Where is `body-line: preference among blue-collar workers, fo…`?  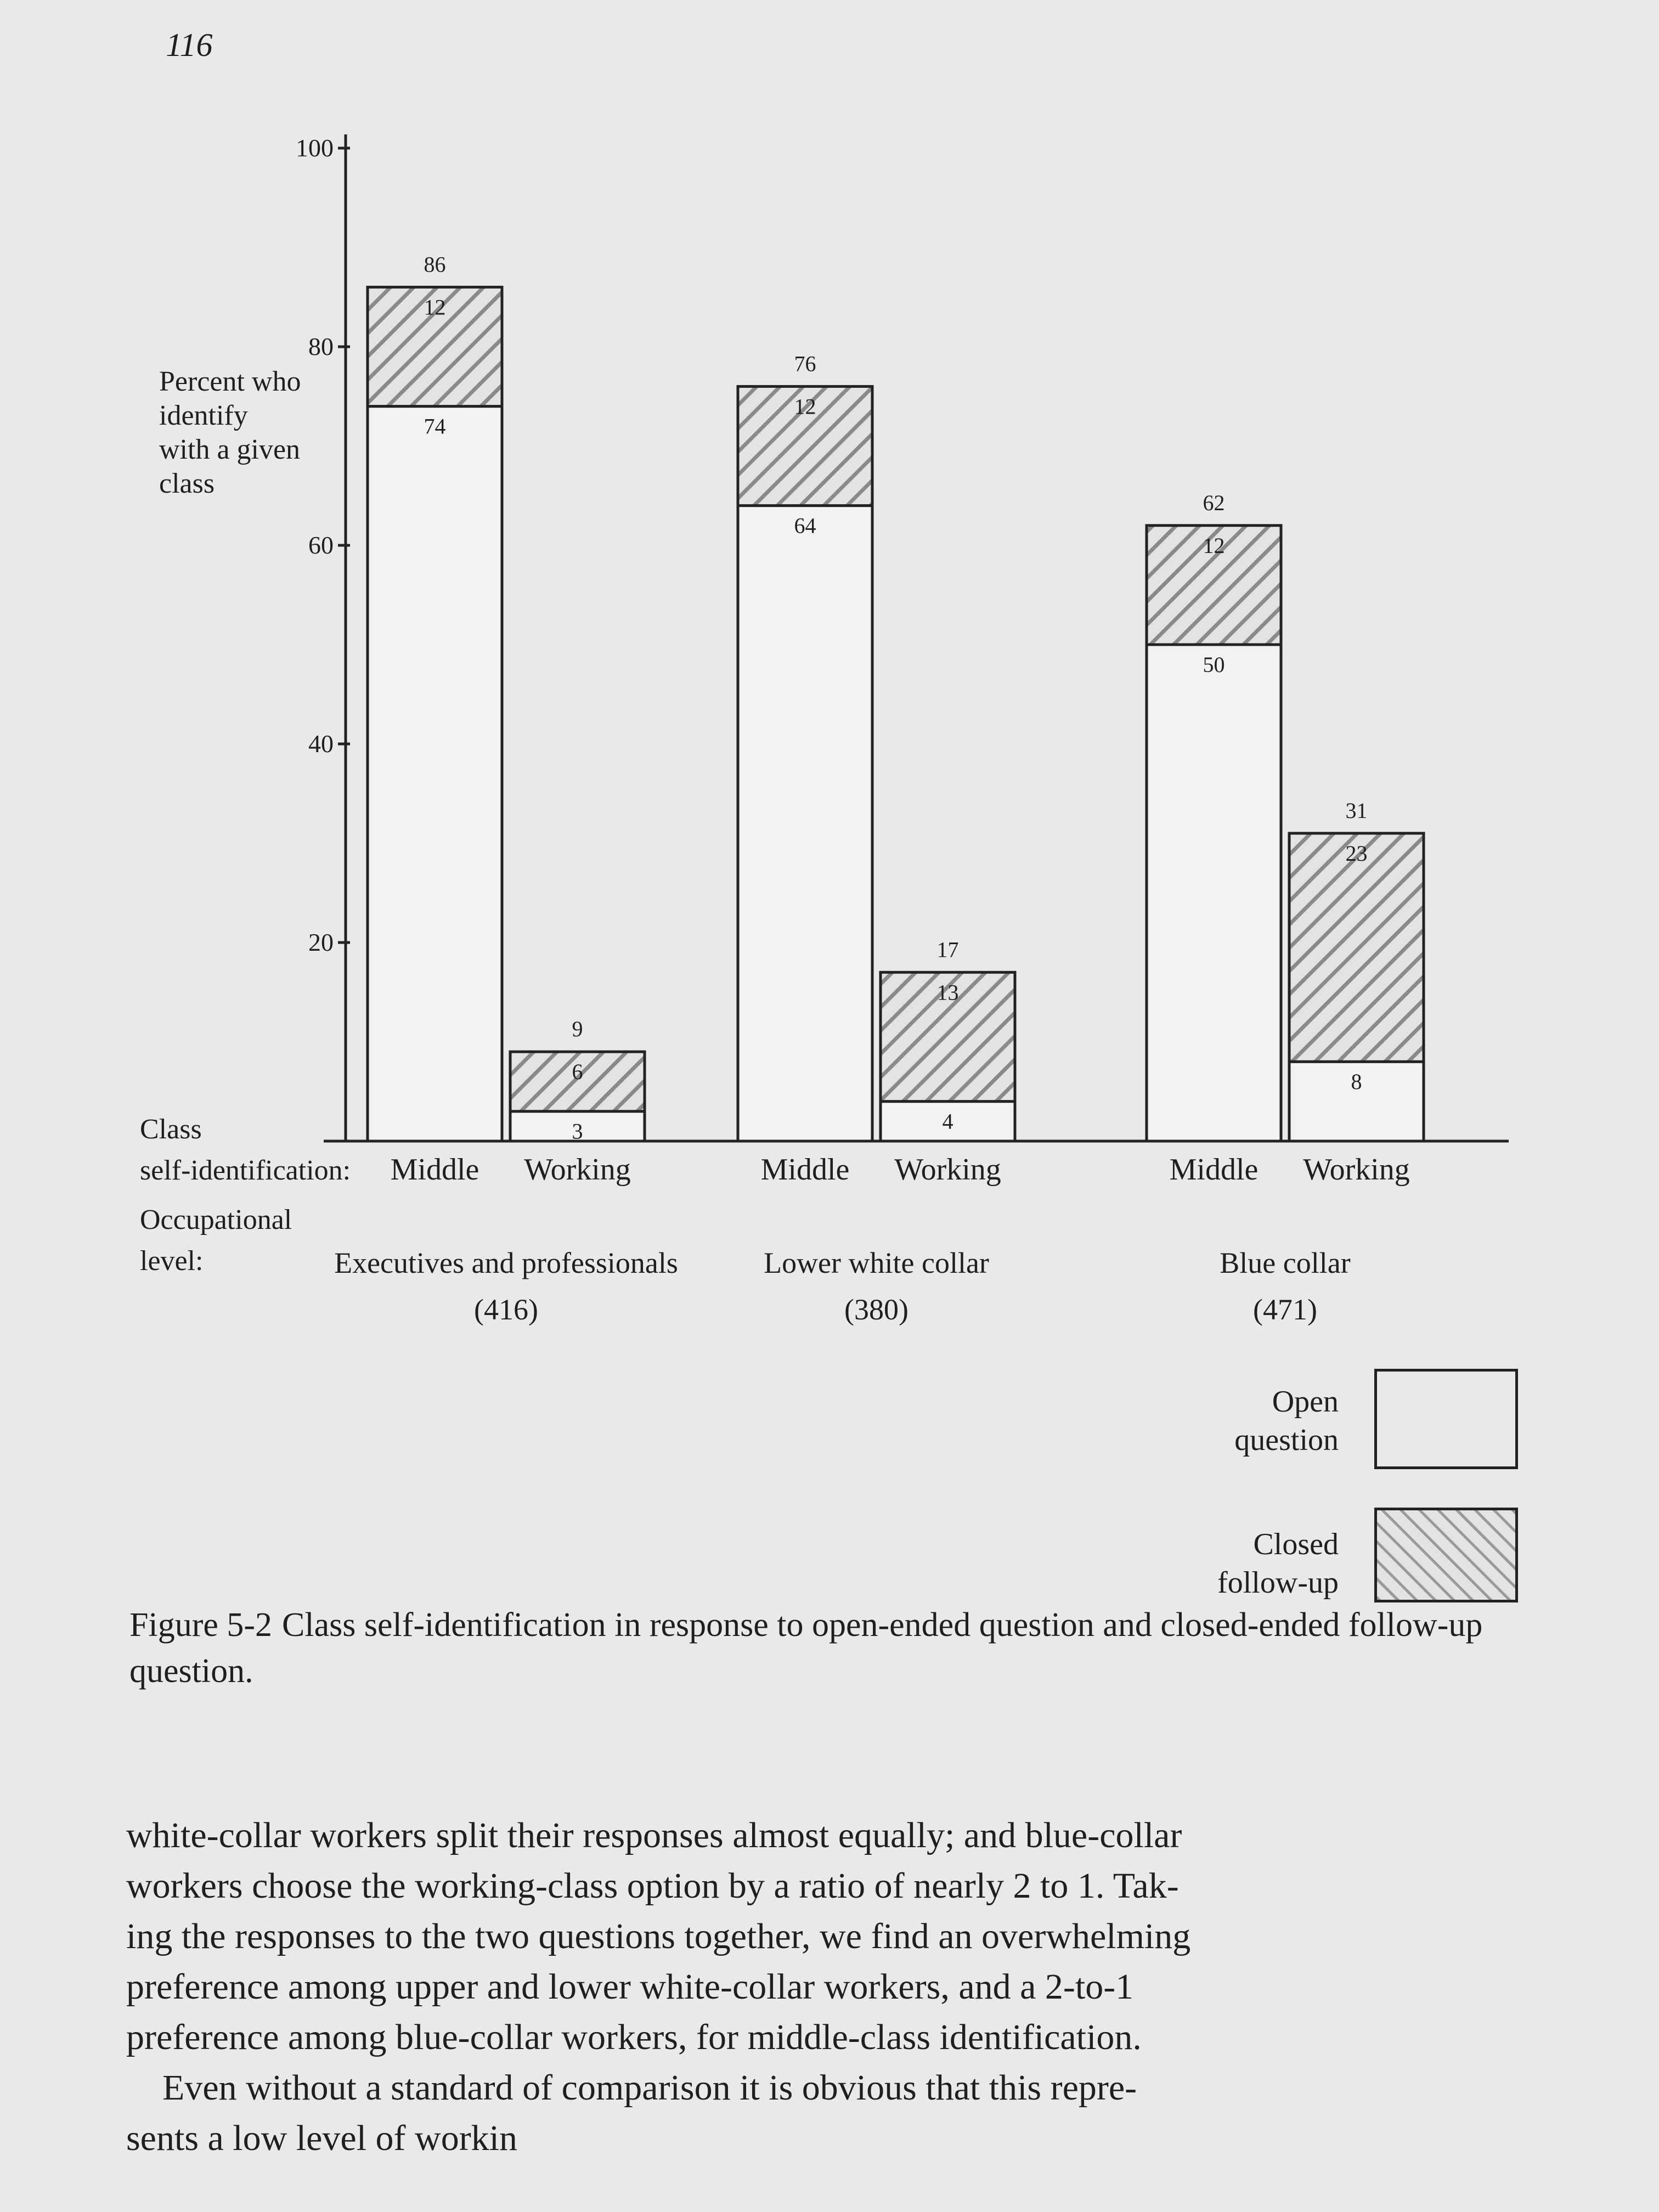 body-line: preference among blue-collar workers, fo… is located at coordinates (634, 2037).